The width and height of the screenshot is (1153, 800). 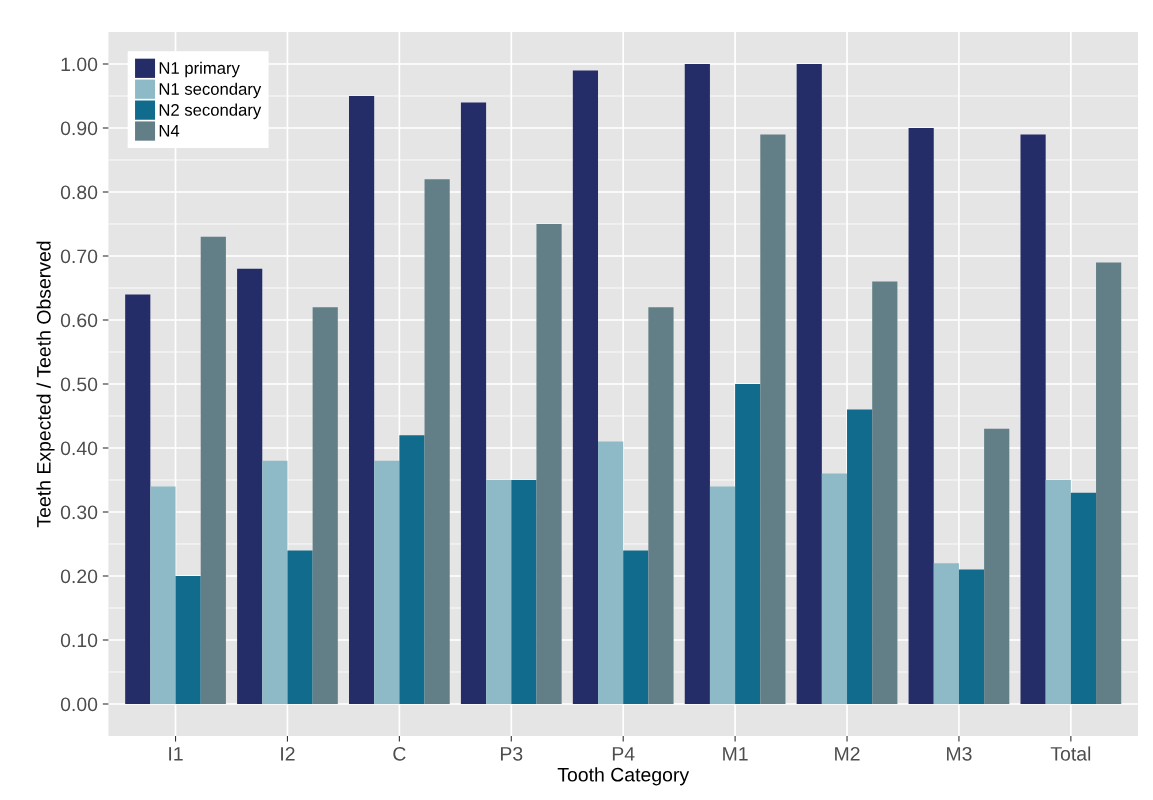 I want to click on y-tick-label: 1.00, so click(x=79, y=64).